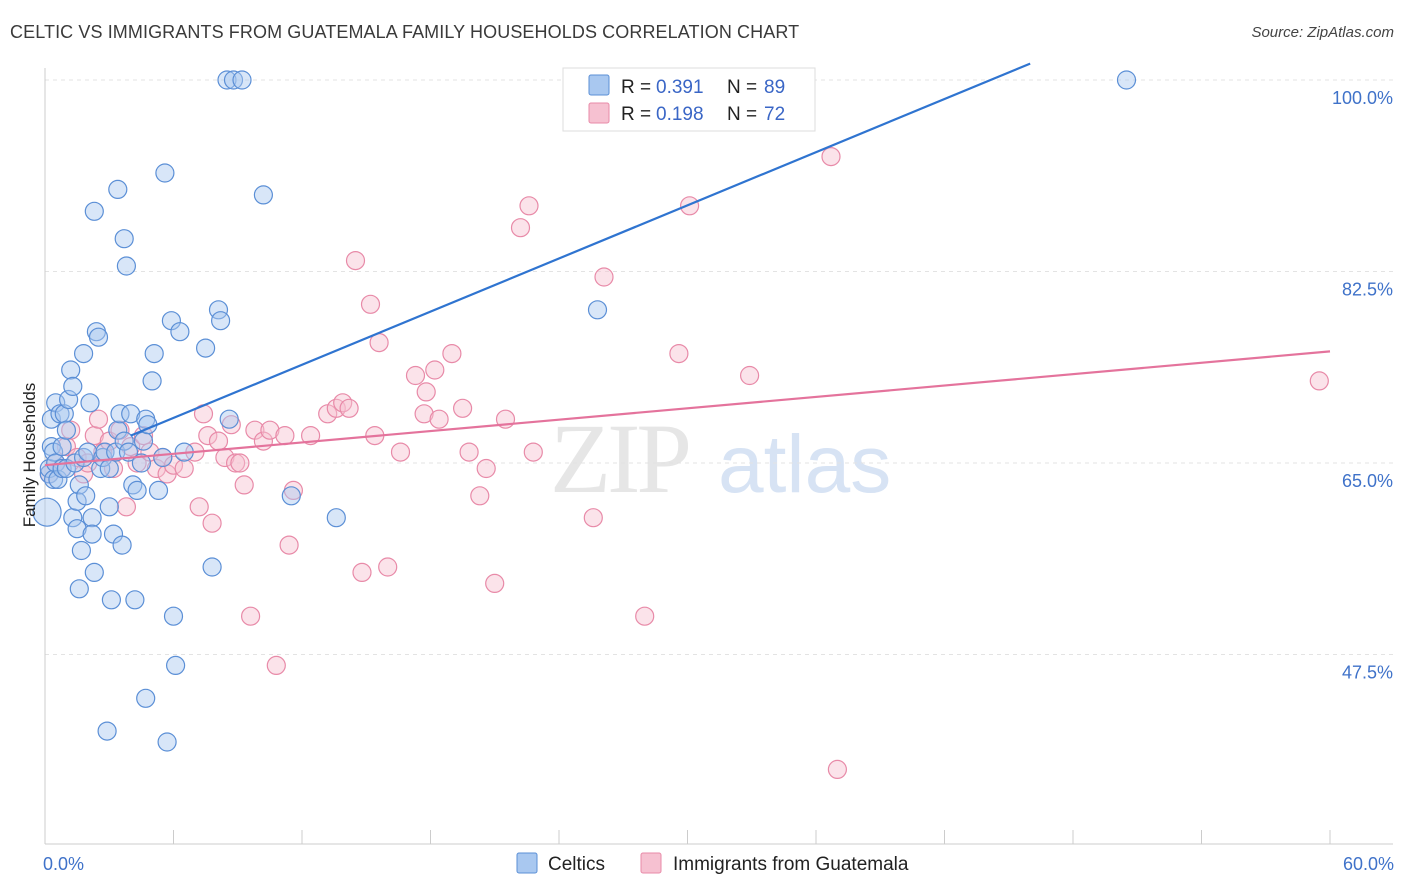 The width and height of the screenshot is (1406, 892). What do you see at coordinates (712, 863) in the screenshot?
I see `bottom-legend: Celtics Immigrants from Guatemala` at bounding box center [712, 863].